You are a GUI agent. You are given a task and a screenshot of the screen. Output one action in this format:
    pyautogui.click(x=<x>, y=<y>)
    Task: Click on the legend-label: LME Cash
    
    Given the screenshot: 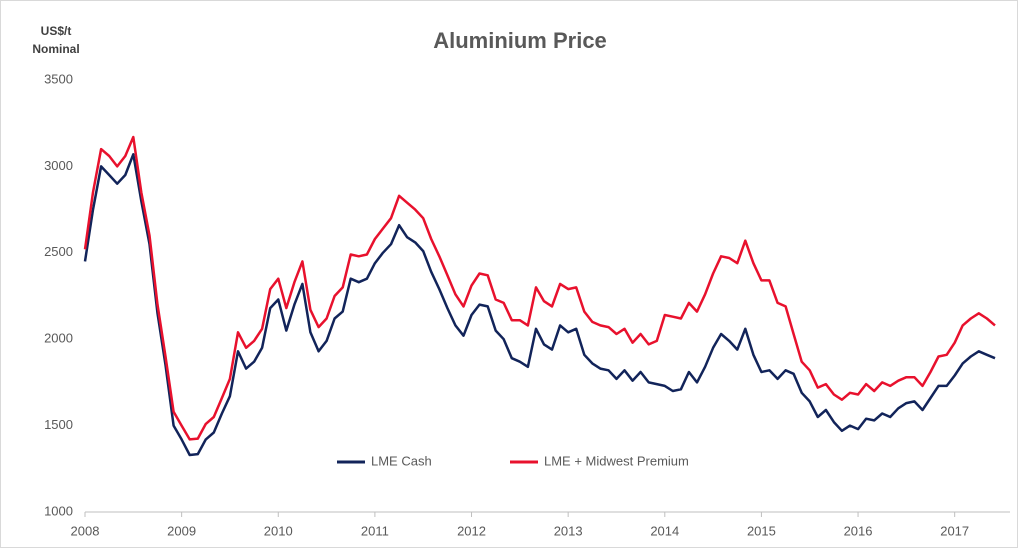 What is the action you would take?
    pyautogui.click(x=401, y=460)
    